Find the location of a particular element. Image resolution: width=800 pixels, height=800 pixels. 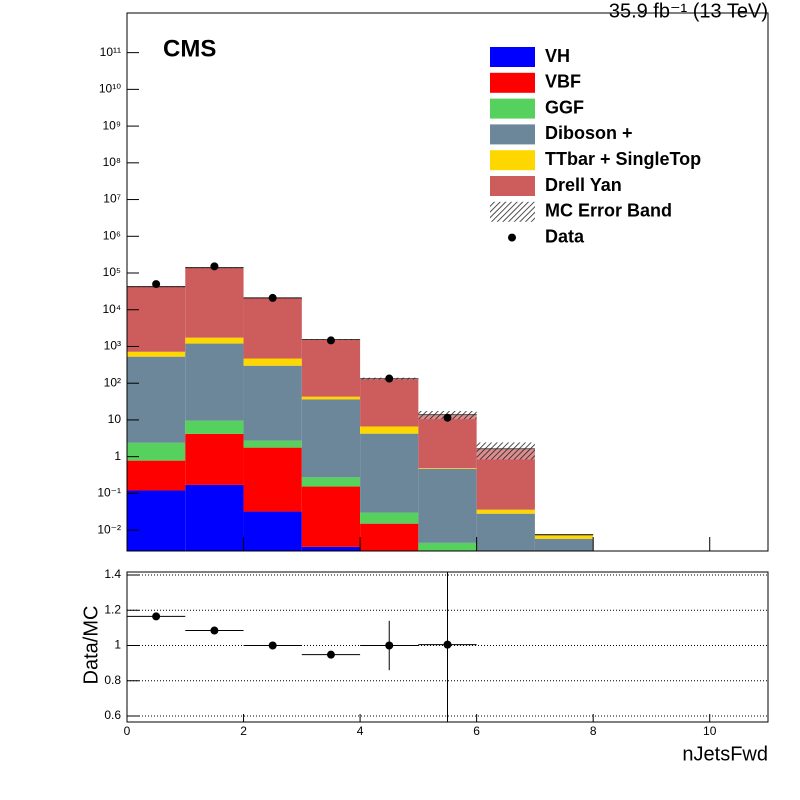

y-tick-label: 10 is located at coordinates (115, 419).